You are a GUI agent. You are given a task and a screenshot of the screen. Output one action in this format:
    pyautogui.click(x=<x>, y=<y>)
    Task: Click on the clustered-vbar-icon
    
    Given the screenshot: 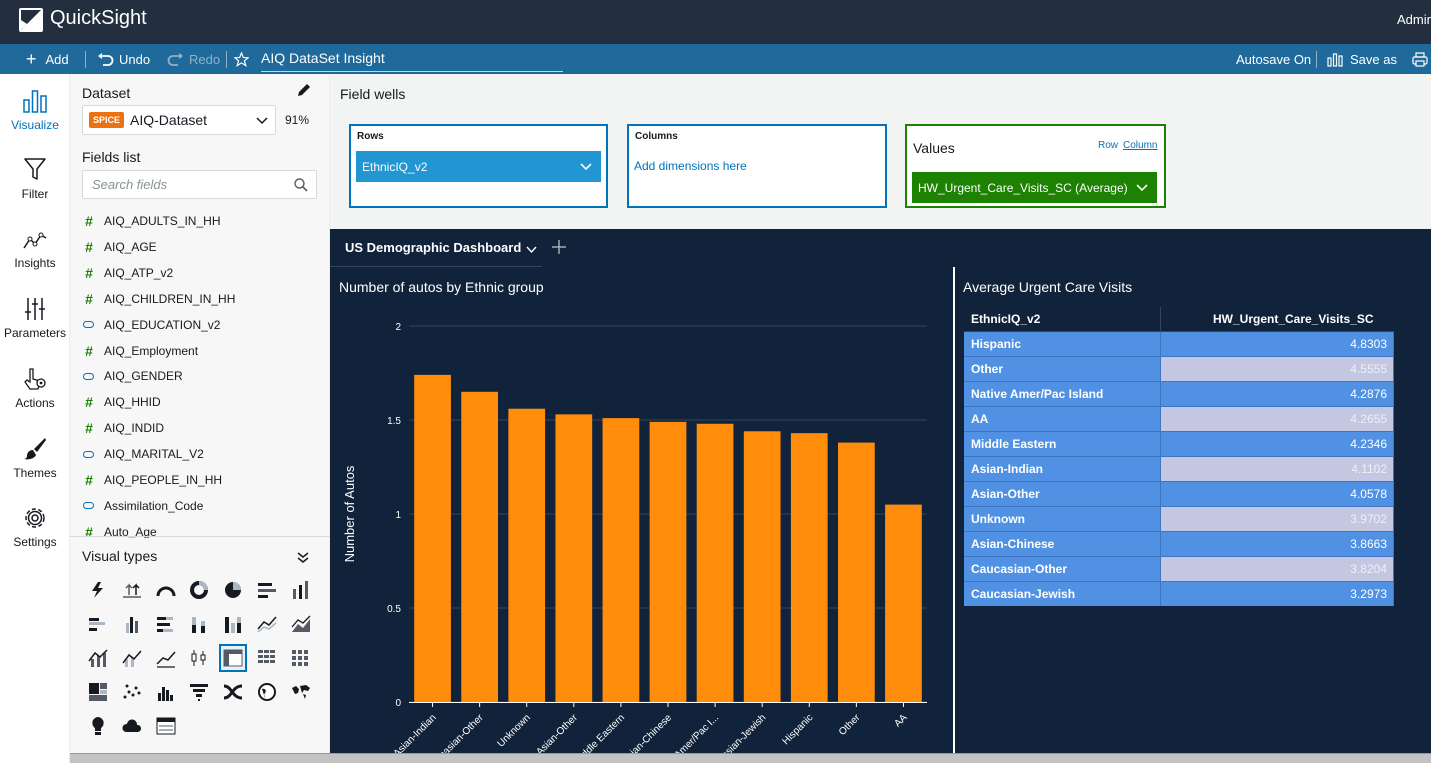 What is the action you would take?
    pyautogui.click(x=132, y=624)
    